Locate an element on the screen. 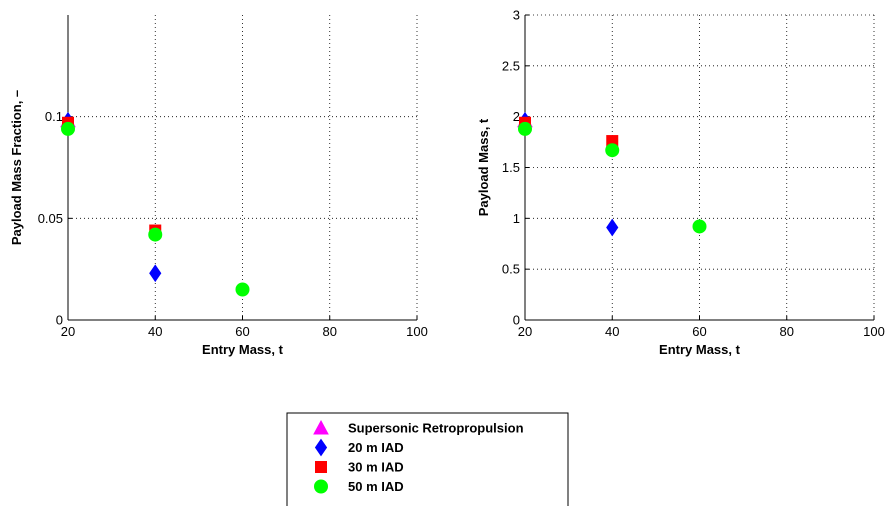  legend-marker-circle is located at coordinates (321, 486).